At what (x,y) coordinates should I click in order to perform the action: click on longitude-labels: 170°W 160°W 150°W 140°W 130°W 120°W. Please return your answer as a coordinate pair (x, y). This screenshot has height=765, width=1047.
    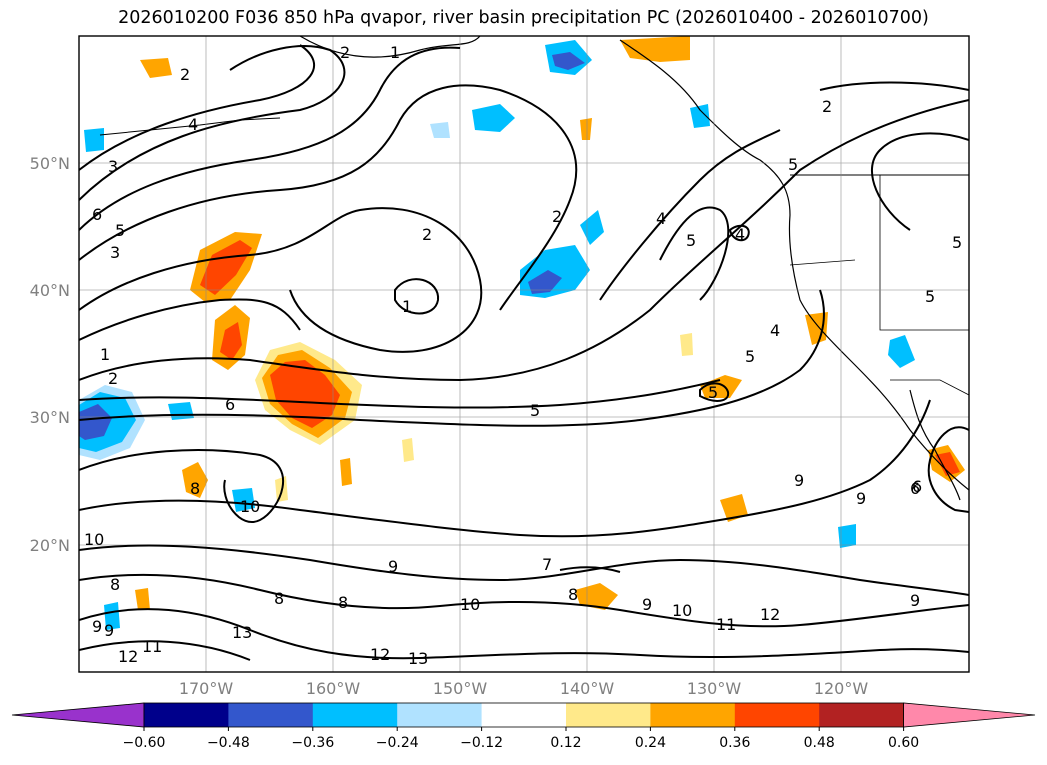
    Looking at the image, I should click on (524, 688).